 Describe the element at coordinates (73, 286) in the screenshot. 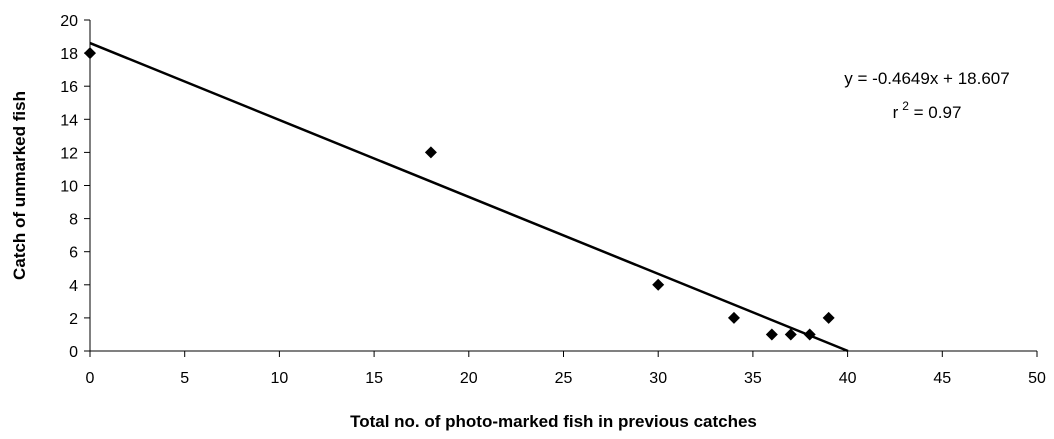

I see `y-tick-label: 4` at that location.